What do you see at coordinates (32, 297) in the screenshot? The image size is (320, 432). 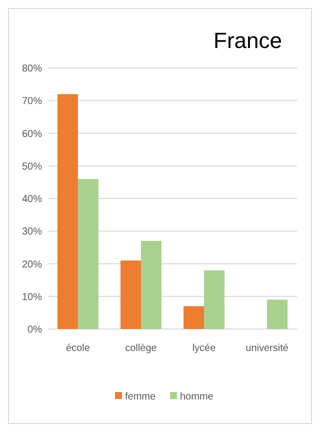 I see `y-tick-label: 10%` at bounding box center [32, 297].